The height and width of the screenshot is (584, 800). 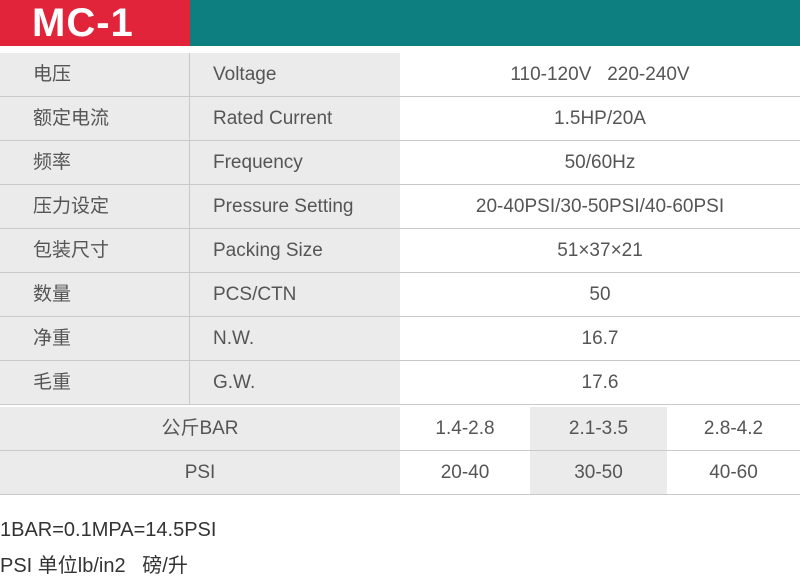 What do you see at coordinates (400, 295) in the screenshot?
I see `spec-row-pcs-ctn: 数量 PCS/CTN 50` at bounding box center [400, 295].